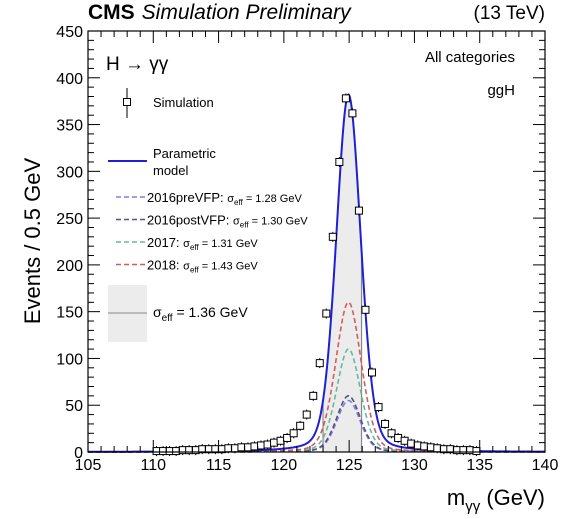 The width and height of the screenshot is (580, 519). I want to click on legend-model-label-1: Parametric, so click(184, 153).